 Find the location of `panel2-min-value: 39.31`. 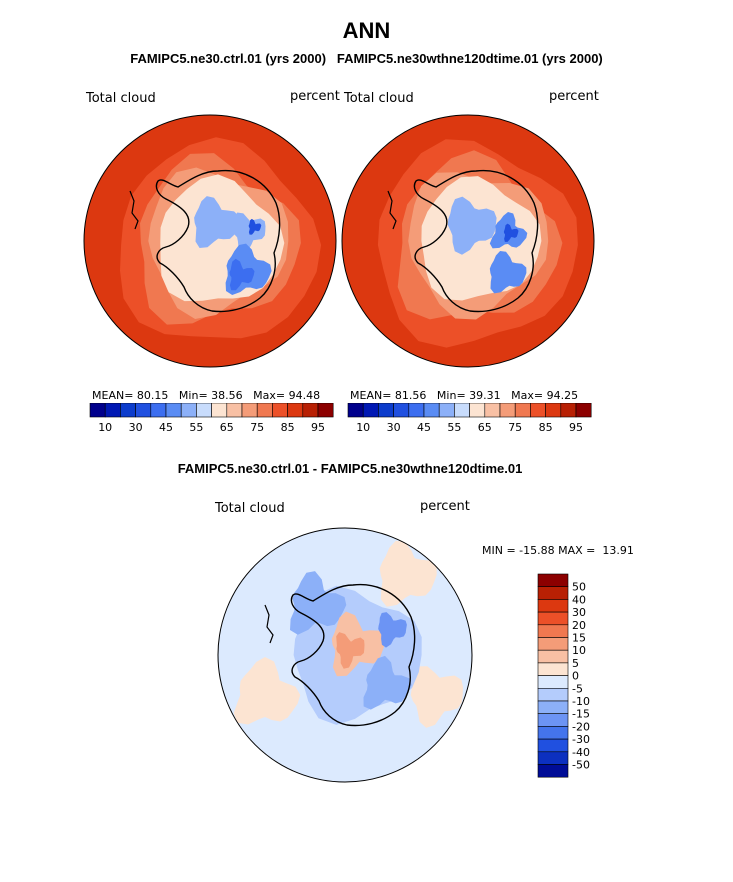

panel2-min-value: 39.31 is located at coordinates (485, 395).